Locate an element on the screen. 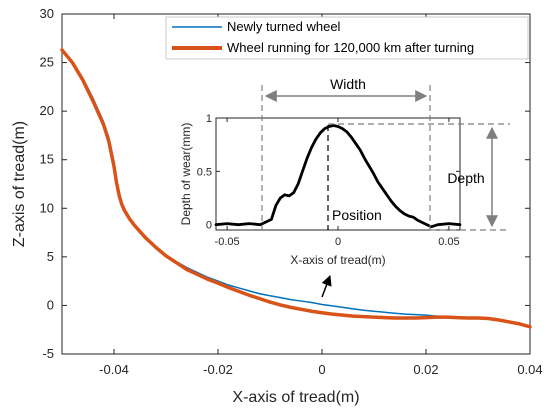 The height and width of the screenshot is (411, 547). y-tick-label: 15 is located at coordinates (47, 159).